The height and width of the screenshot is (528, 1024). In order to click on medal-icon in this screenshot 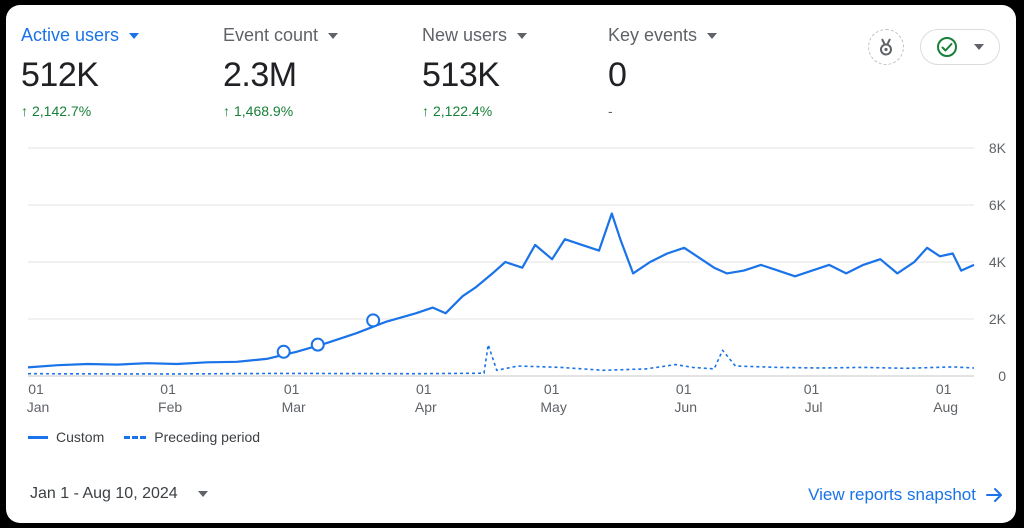, I will do `click(886, 47)`.